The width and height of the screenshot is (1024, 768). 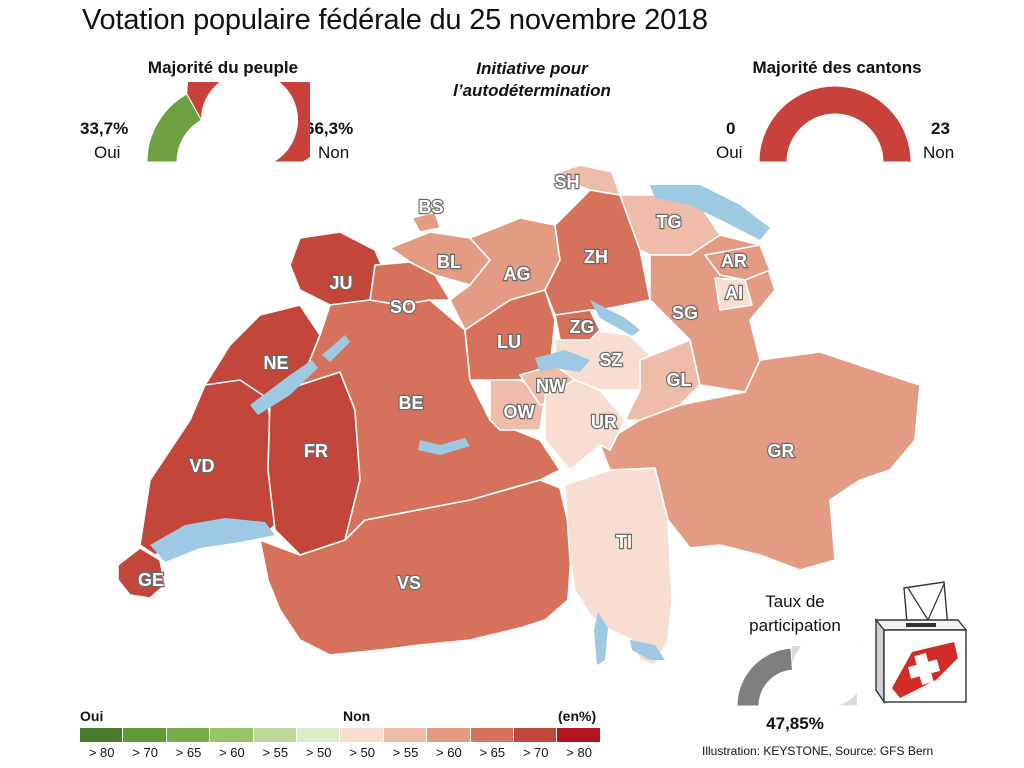 I want to click on lake-lucerne, so click(x=562, y=361).